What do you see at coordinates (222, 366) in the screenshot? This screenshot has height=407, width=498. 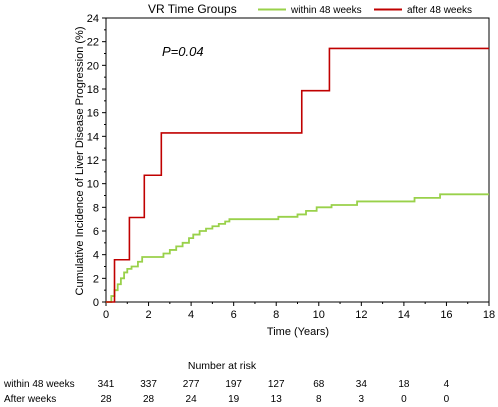 I see `risk-table-title: Number at risk` at bounding box center [222, 366].